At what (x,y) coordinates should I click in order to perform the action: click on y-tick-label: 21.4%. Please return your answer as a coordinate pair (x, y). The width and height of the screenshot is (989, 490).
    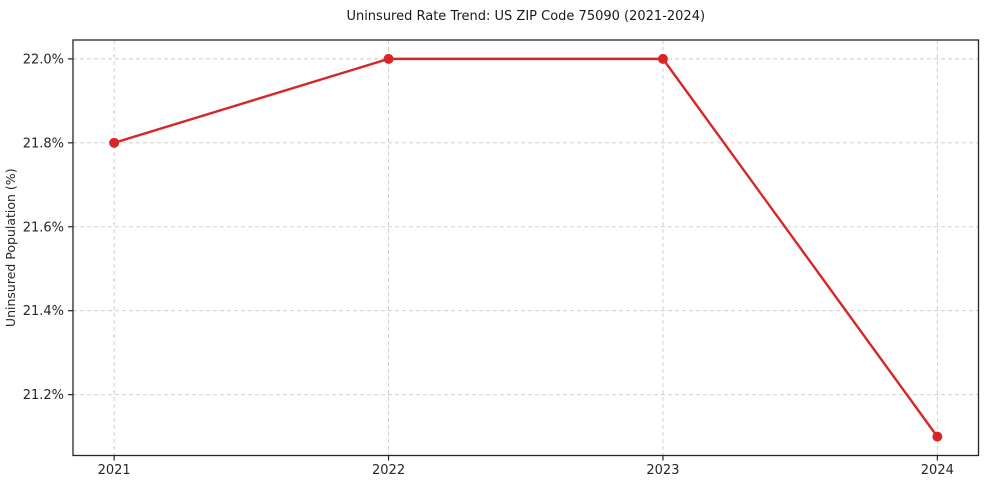
    Looking at the image, I should click on (43, 311).